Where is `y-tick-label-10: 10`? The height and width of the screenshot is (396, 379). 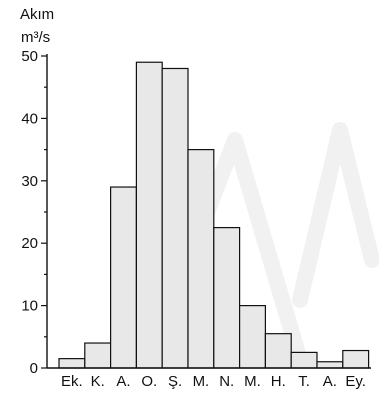 y-tick-label-10: 10 is located at coordinates (29, 306).